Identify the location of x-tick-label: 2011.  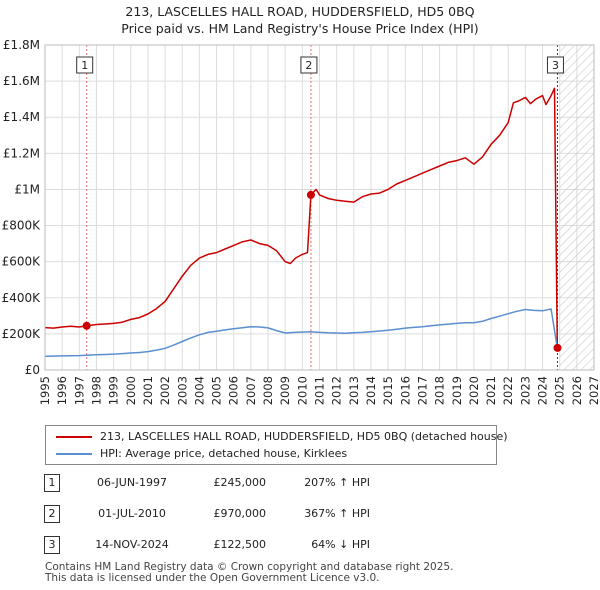
(320, 390).